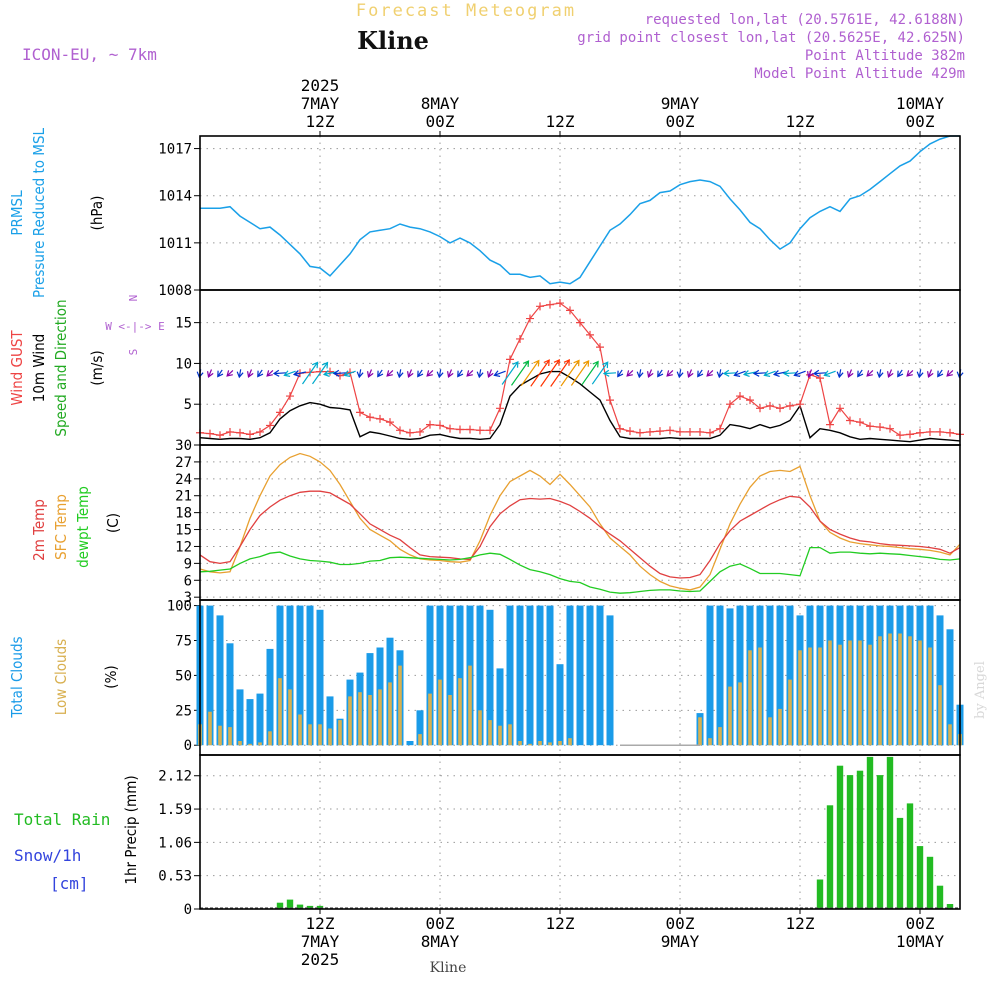 Image resolution: width=1000 pixels, height=1000 pixels. What do you see at coordinates (183, 676) in the screenshot?
I see `clouds-tick-label: 50` at bounding box center [183, 676].